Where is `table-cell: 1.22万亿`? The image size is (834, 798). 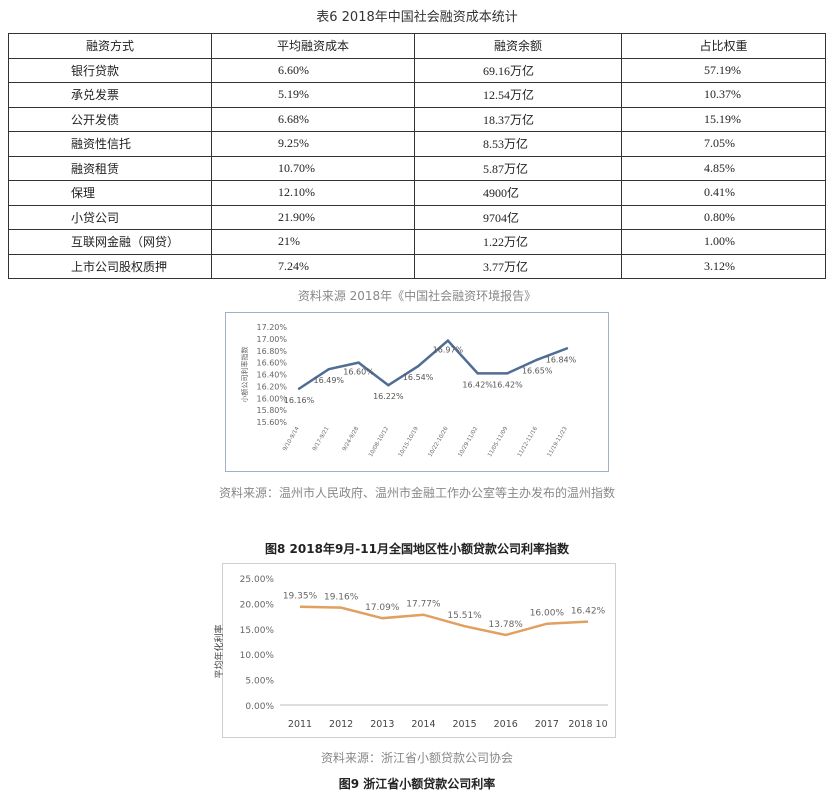
table-cell: 1.22万亿 is located at coordinates (518, 242).